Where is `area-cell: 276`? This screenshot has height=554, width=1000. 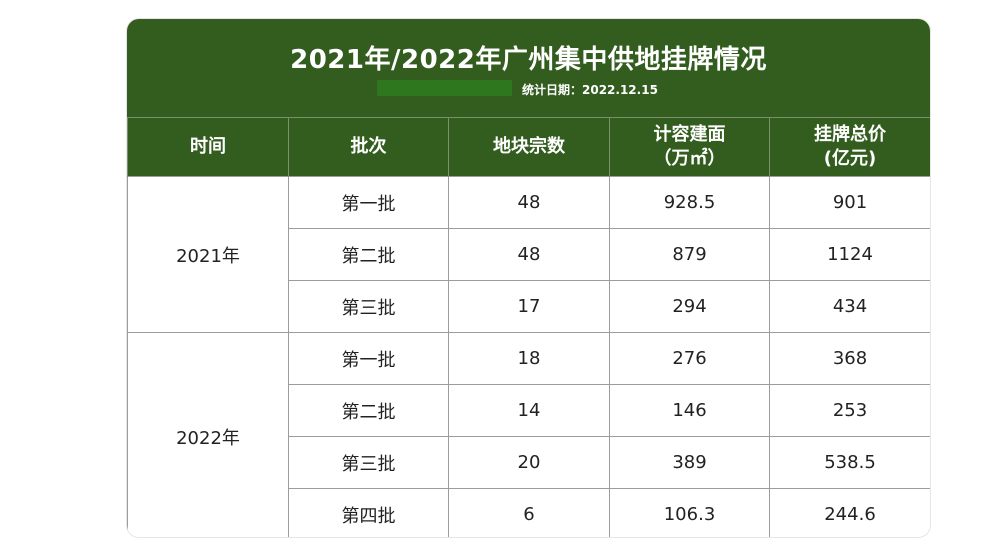 area-cell: 276 is located at coordinates (689, 358).